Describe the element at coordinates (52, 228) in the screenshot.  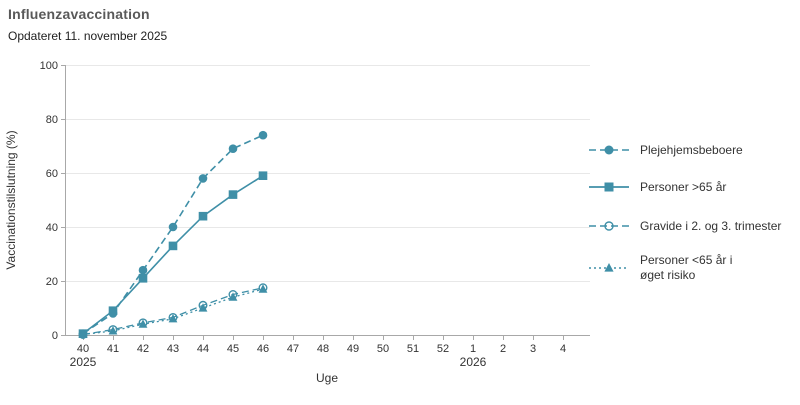
I see `y-tick-label: 40` at that location.